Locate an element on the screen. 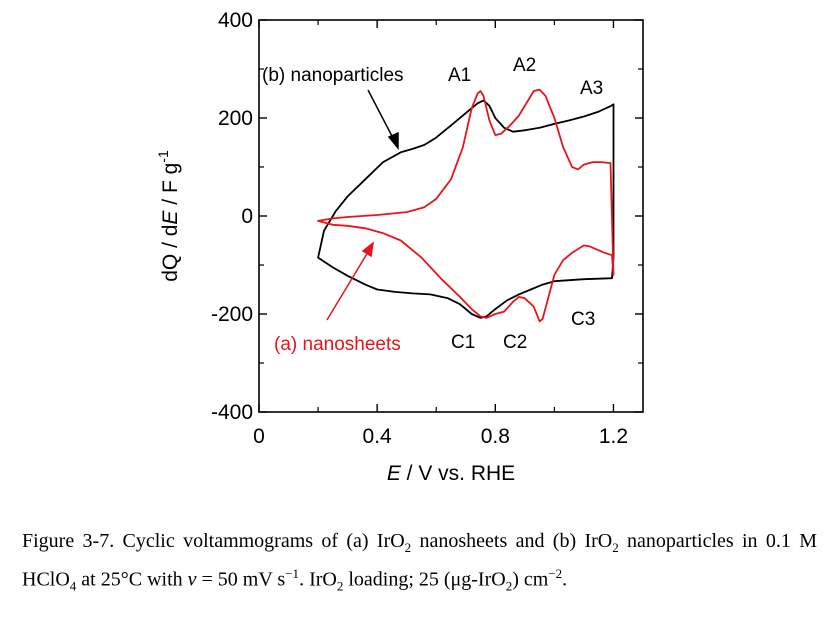 The width and height of the screenshot is (832, 624). peak-label-a3: A3 is located at coordinates (591, 88).